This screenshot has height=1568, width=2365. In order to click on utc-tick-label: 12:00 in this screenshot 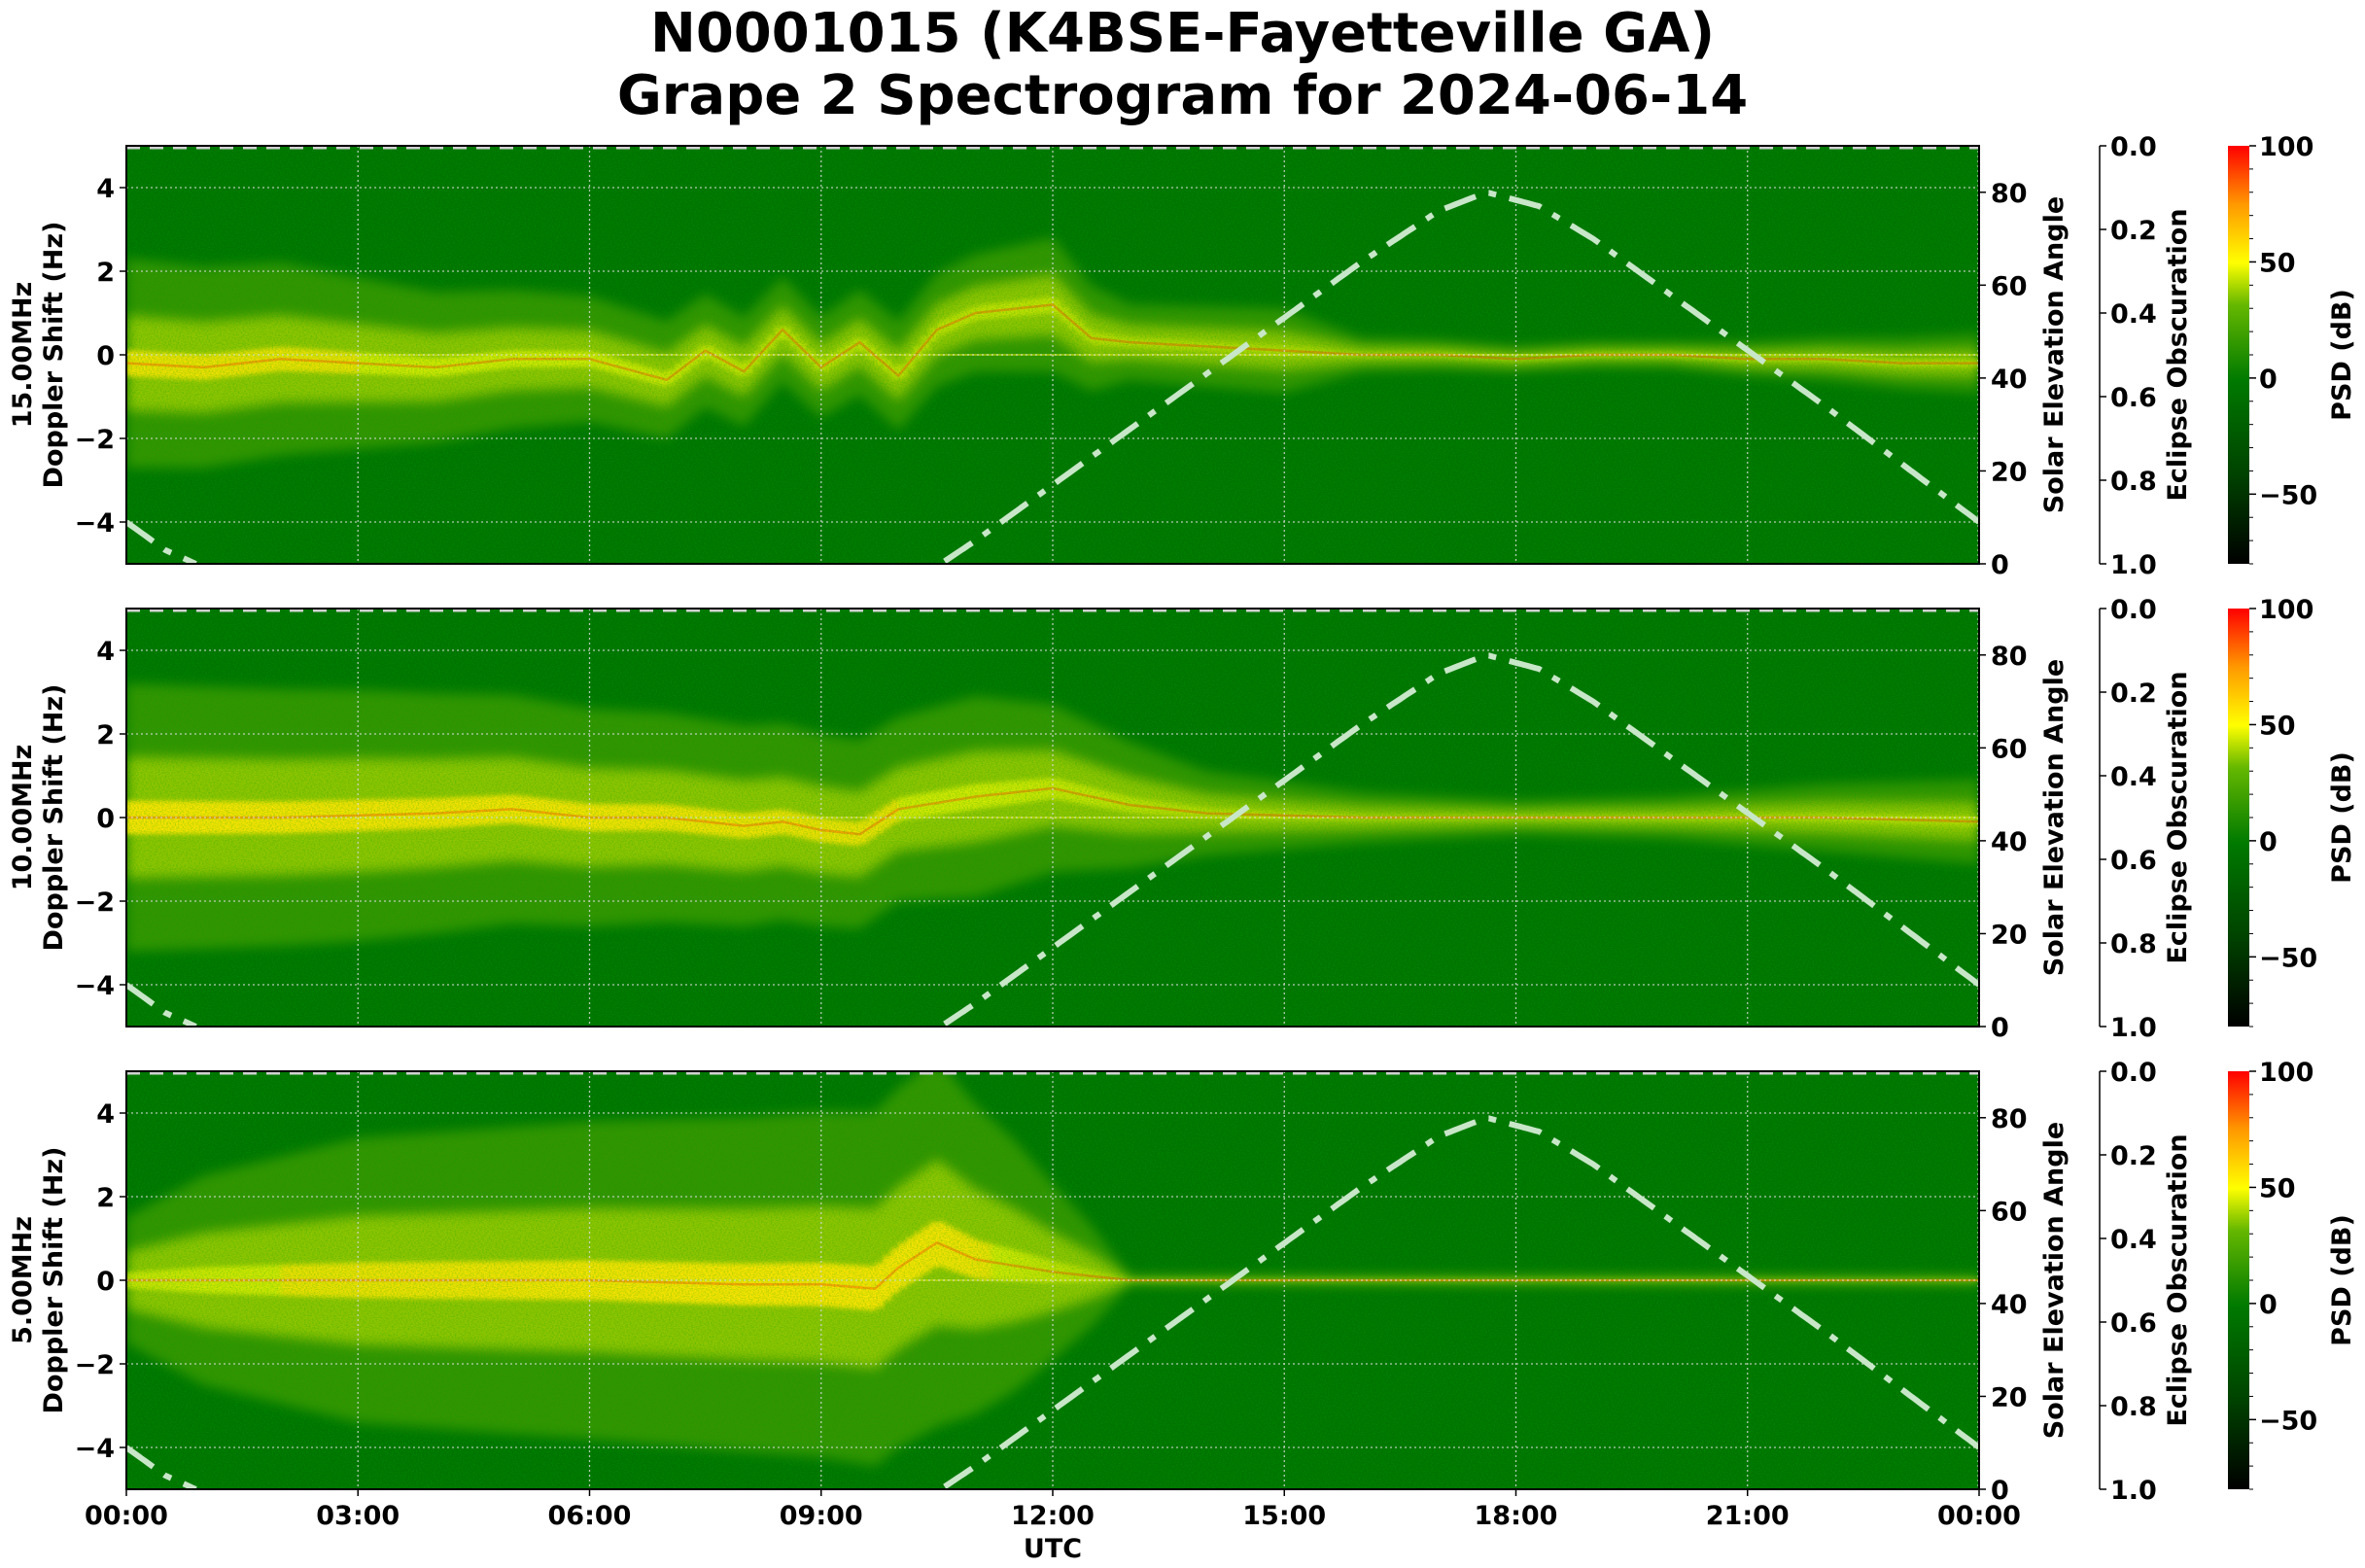, I will do `click(1053, 1516)`.